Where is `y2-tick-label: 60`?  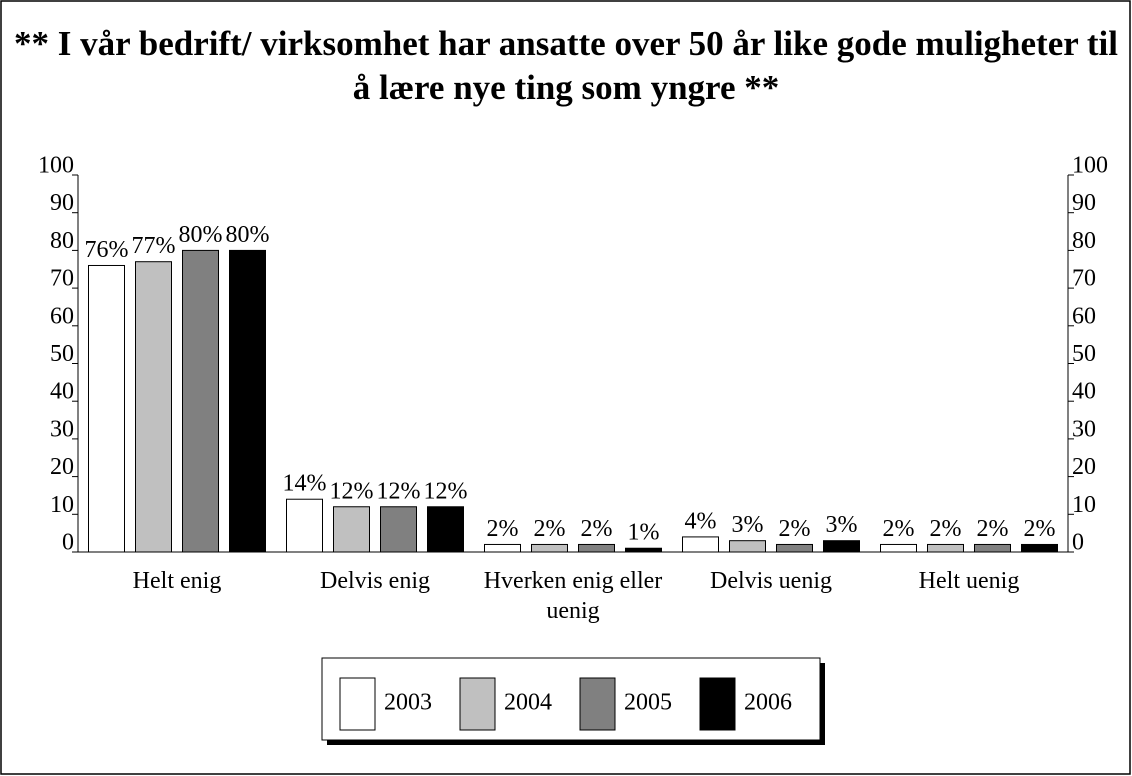
y2-tick-label: 60 is located at coordinates (1084, 316).